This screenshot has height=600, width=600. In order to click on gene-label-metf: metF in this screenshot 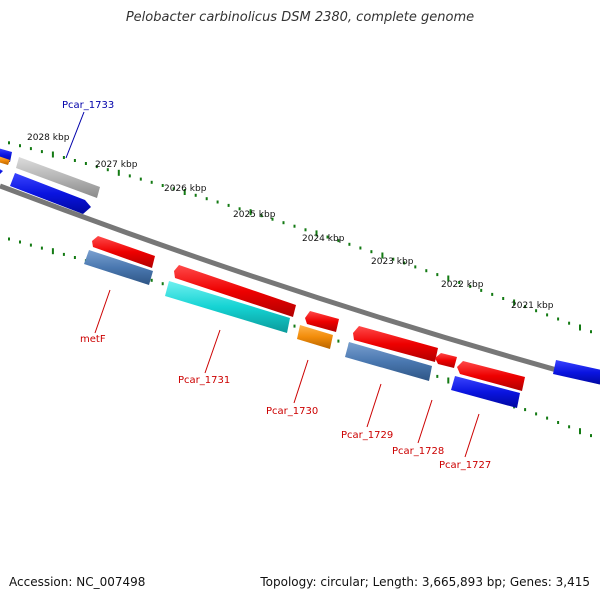, I will do `click(93, 339)`.